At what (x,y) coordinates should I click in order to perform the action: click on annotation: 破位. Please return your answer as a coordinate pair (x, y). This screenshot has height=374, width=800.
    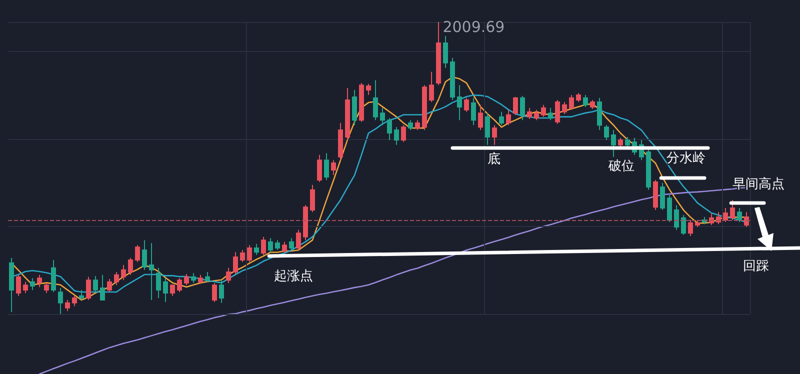
    Looking at the image, I should click on (621, 165).